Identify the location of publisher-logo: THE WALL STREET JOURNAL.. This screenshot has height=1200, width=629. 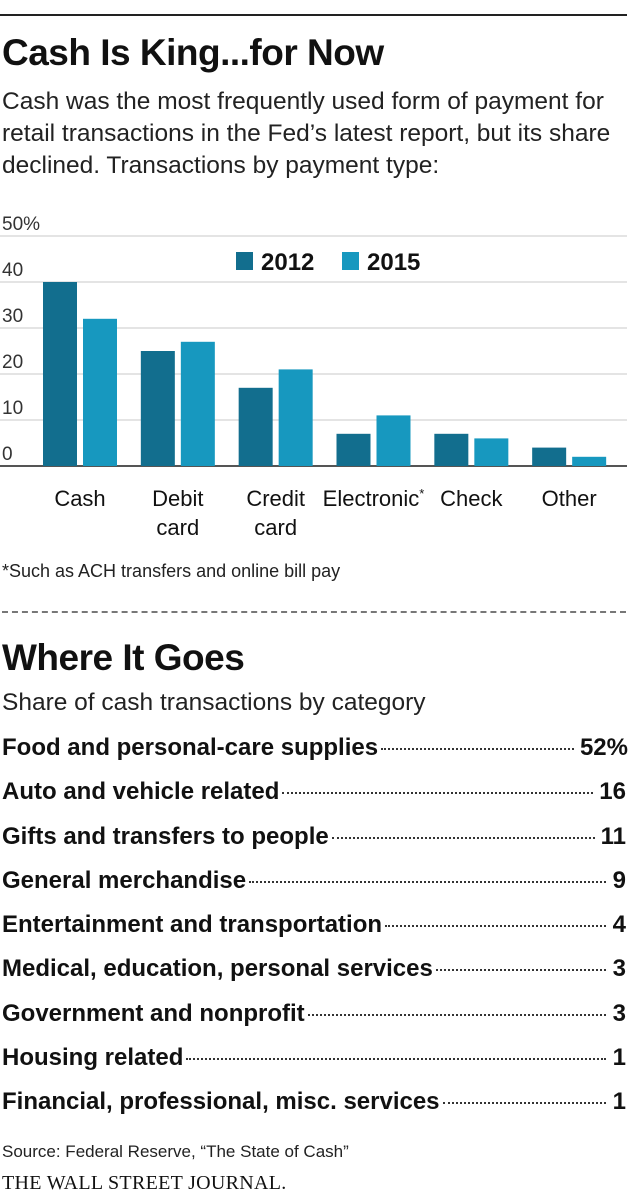
(144, 1183).